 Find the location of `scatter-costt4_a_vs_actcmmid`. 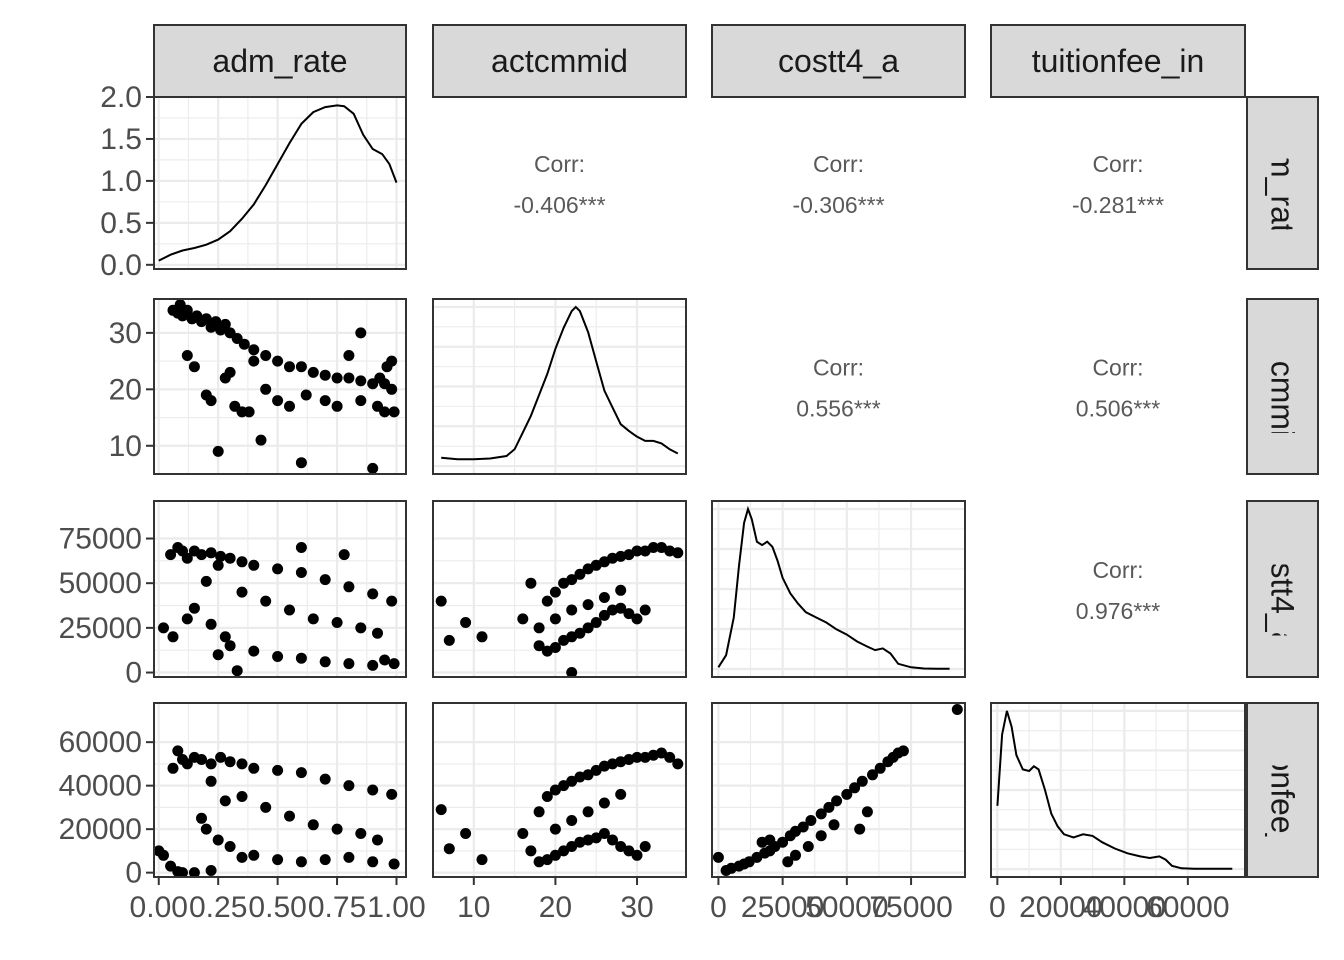

scatter-costt4_a_vs_actcmmid is located at coordinates (559, 609).